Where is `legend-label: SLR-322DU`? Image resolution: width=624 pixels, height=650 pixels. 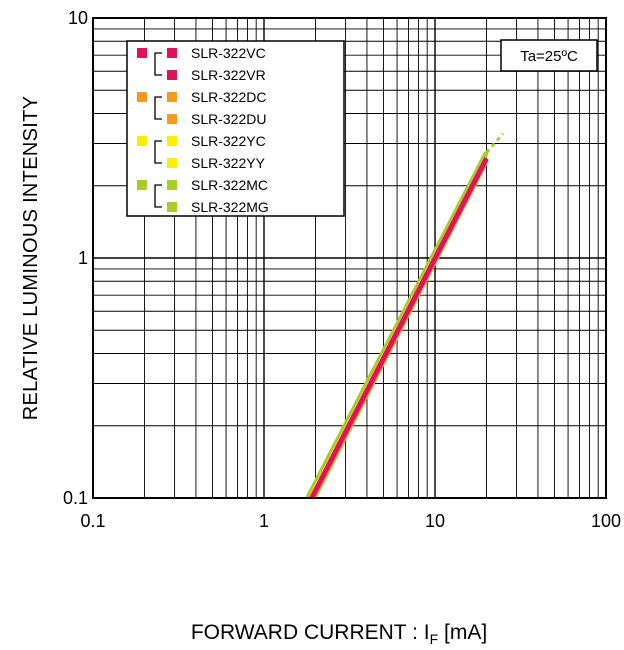
legend-label: SLR-322DU is located at coordinates (228, 119).